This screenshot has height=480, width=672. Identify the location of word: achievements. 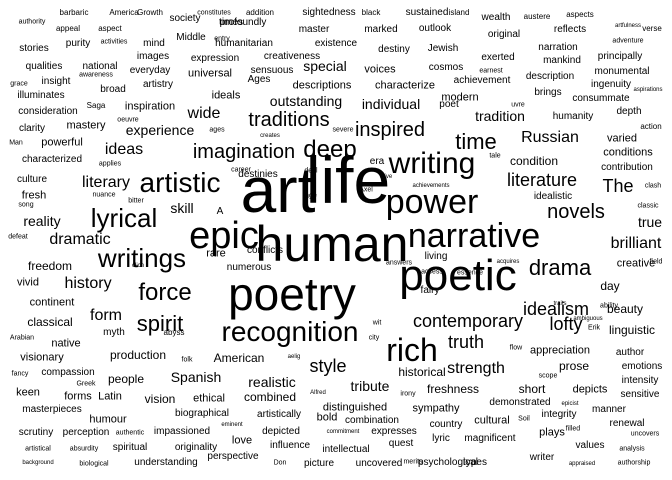
(431, 186).